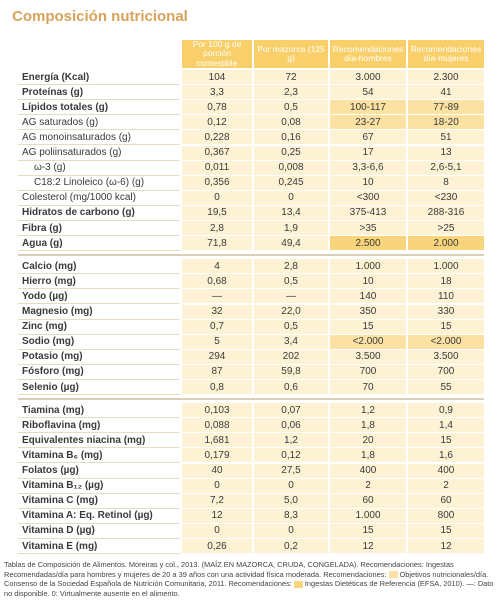 The image size is (499, 600). What do you see at coordinates (99, 312) in the screenshot?
I see `row-label: Magnesio (mg)` at bounding box center [99, 312].